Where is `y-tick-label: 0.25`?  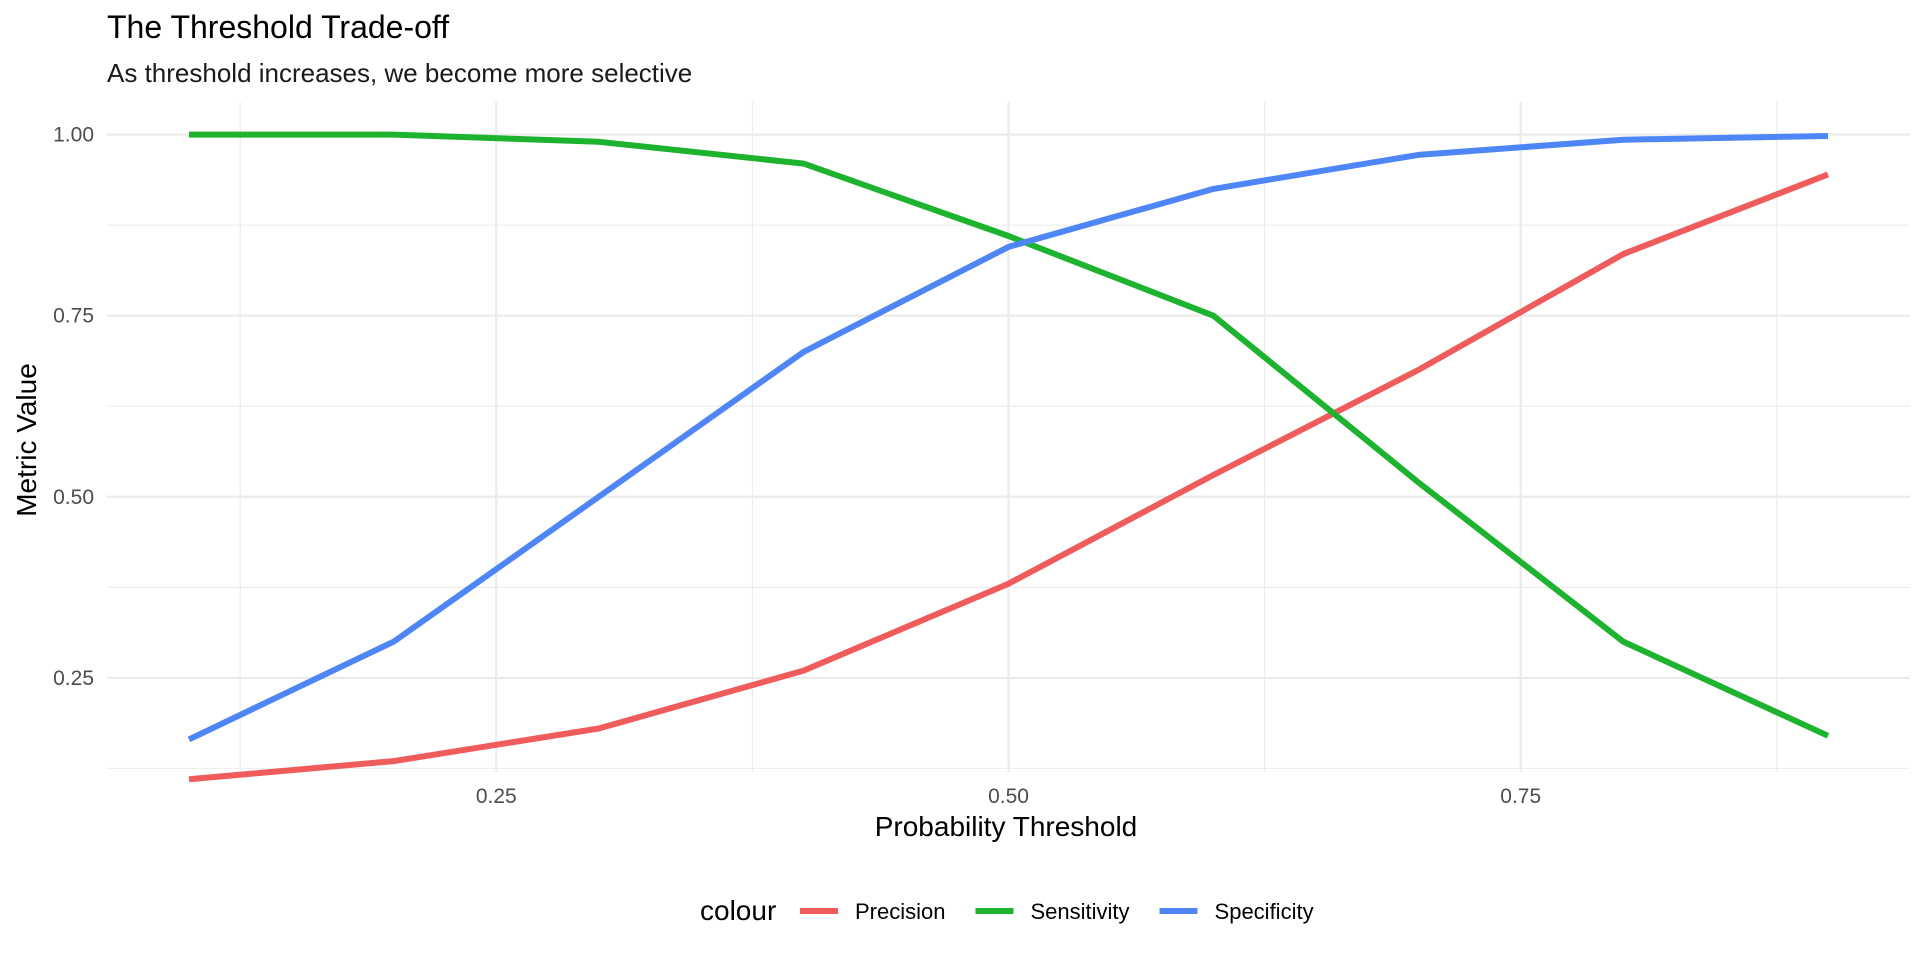 y-tick-label: 0.25 is located at coordinates (73, 678).